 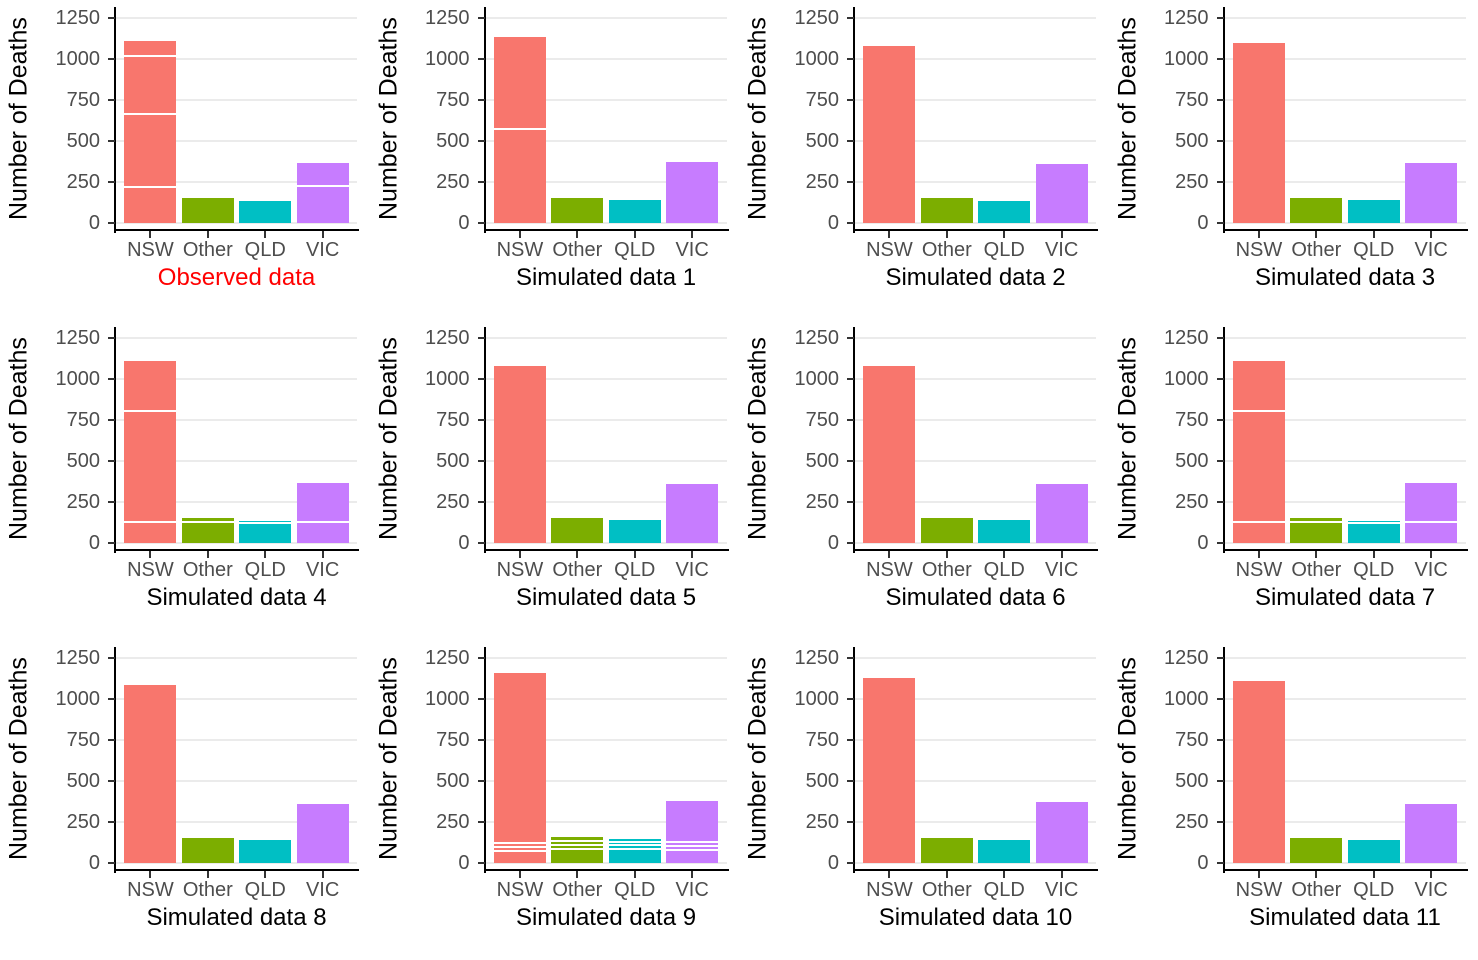 I want to click on x-tick-vic, so click(x=1431, y=554).